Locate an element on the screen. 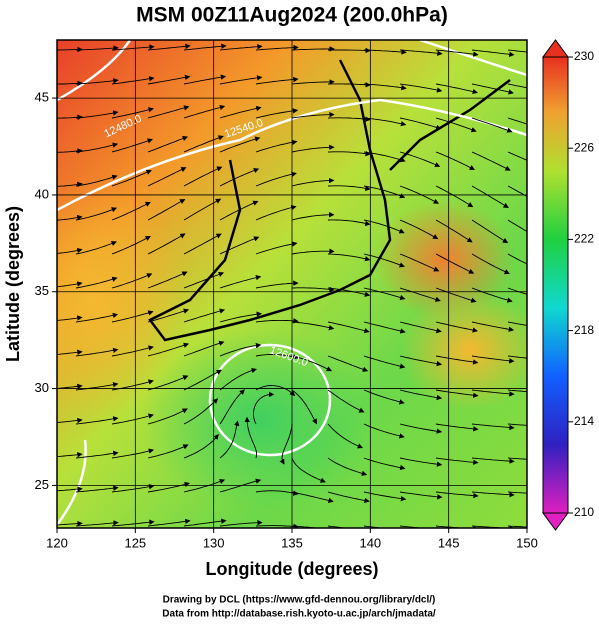 The height and width of the screenshot is (630, 599). cool-area is located at coordinates (260, 420).